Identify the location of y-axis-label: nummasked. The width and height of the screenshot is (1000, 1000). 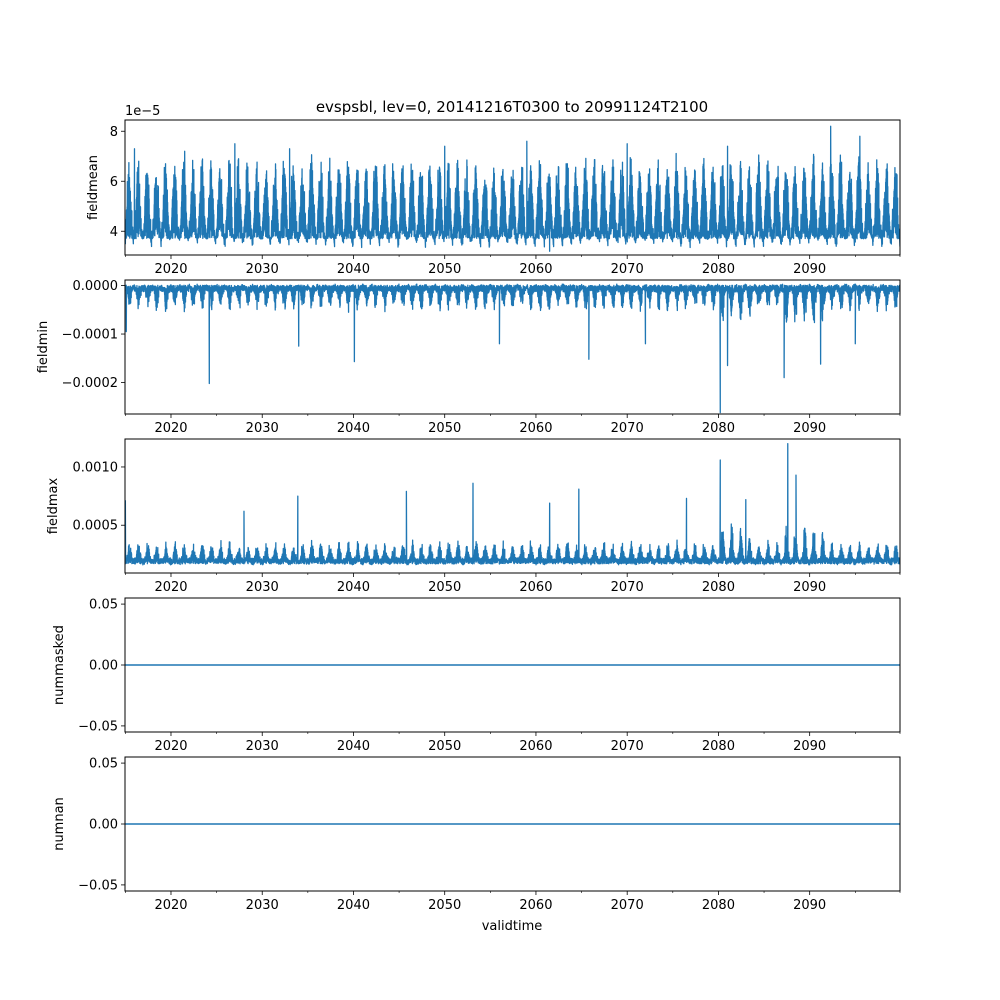
(59, 665).